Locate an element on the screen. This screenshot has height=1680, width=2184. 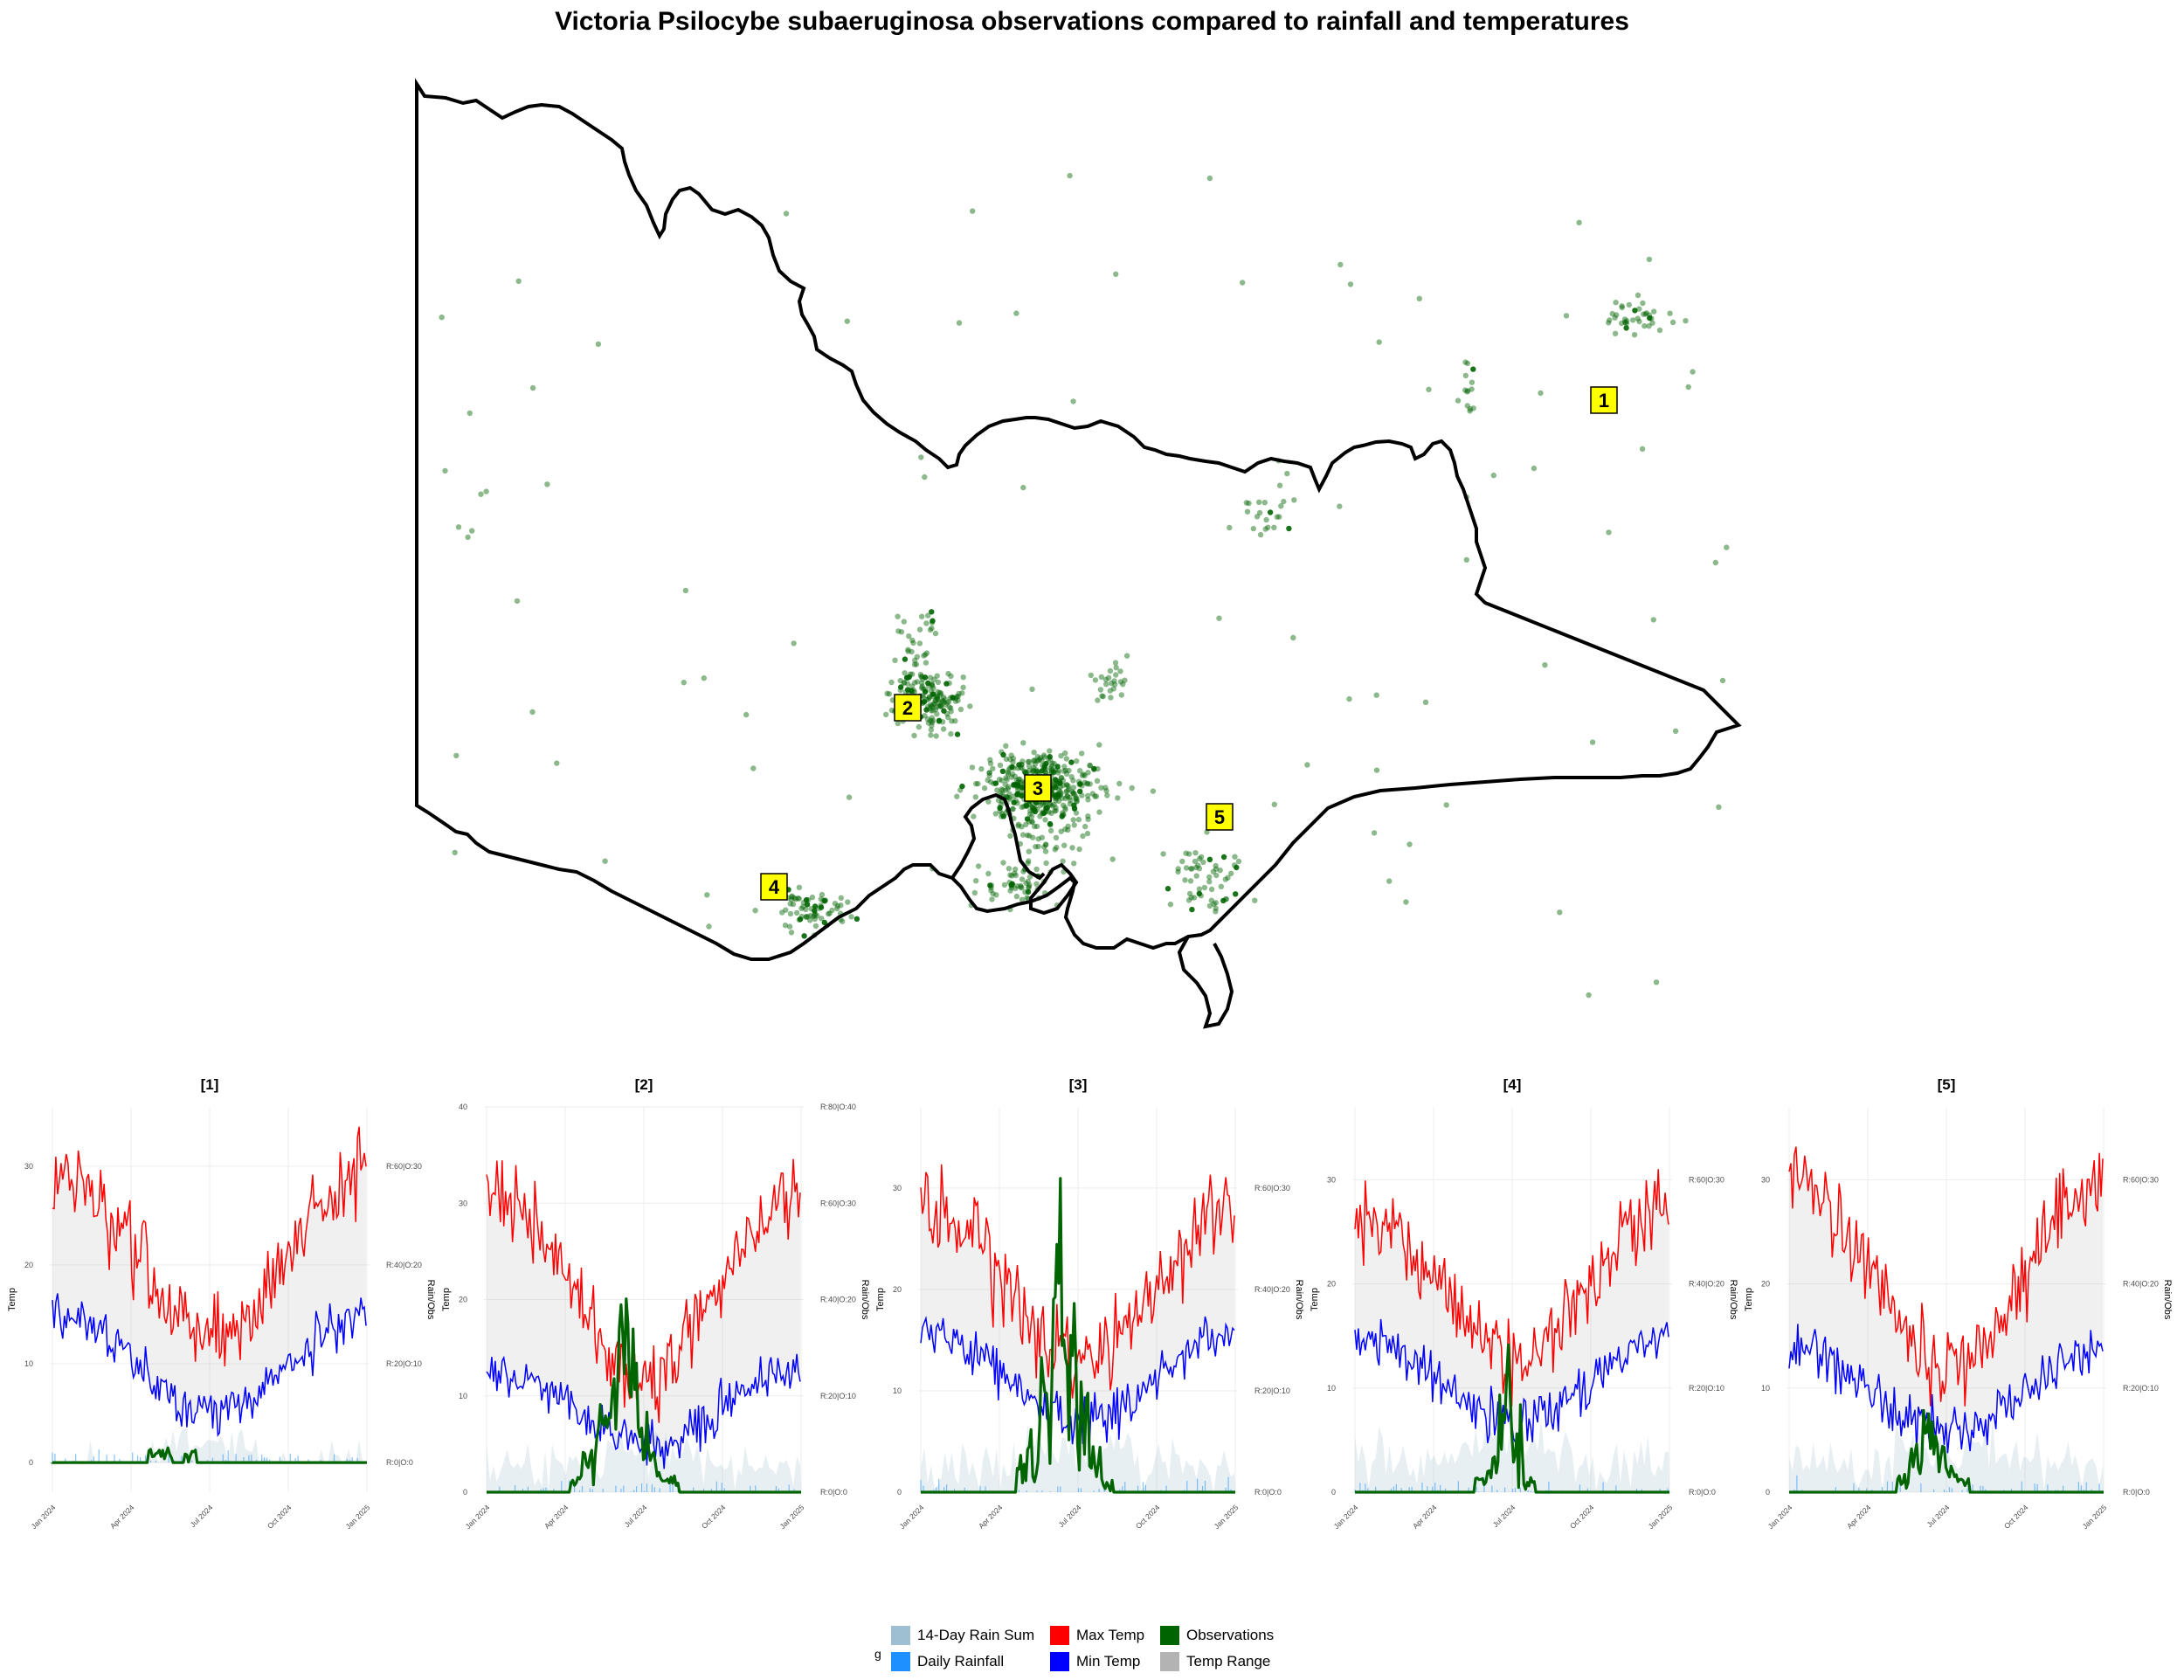
legend-label: Daily Rainfall is located at coordinates (961, 1661).